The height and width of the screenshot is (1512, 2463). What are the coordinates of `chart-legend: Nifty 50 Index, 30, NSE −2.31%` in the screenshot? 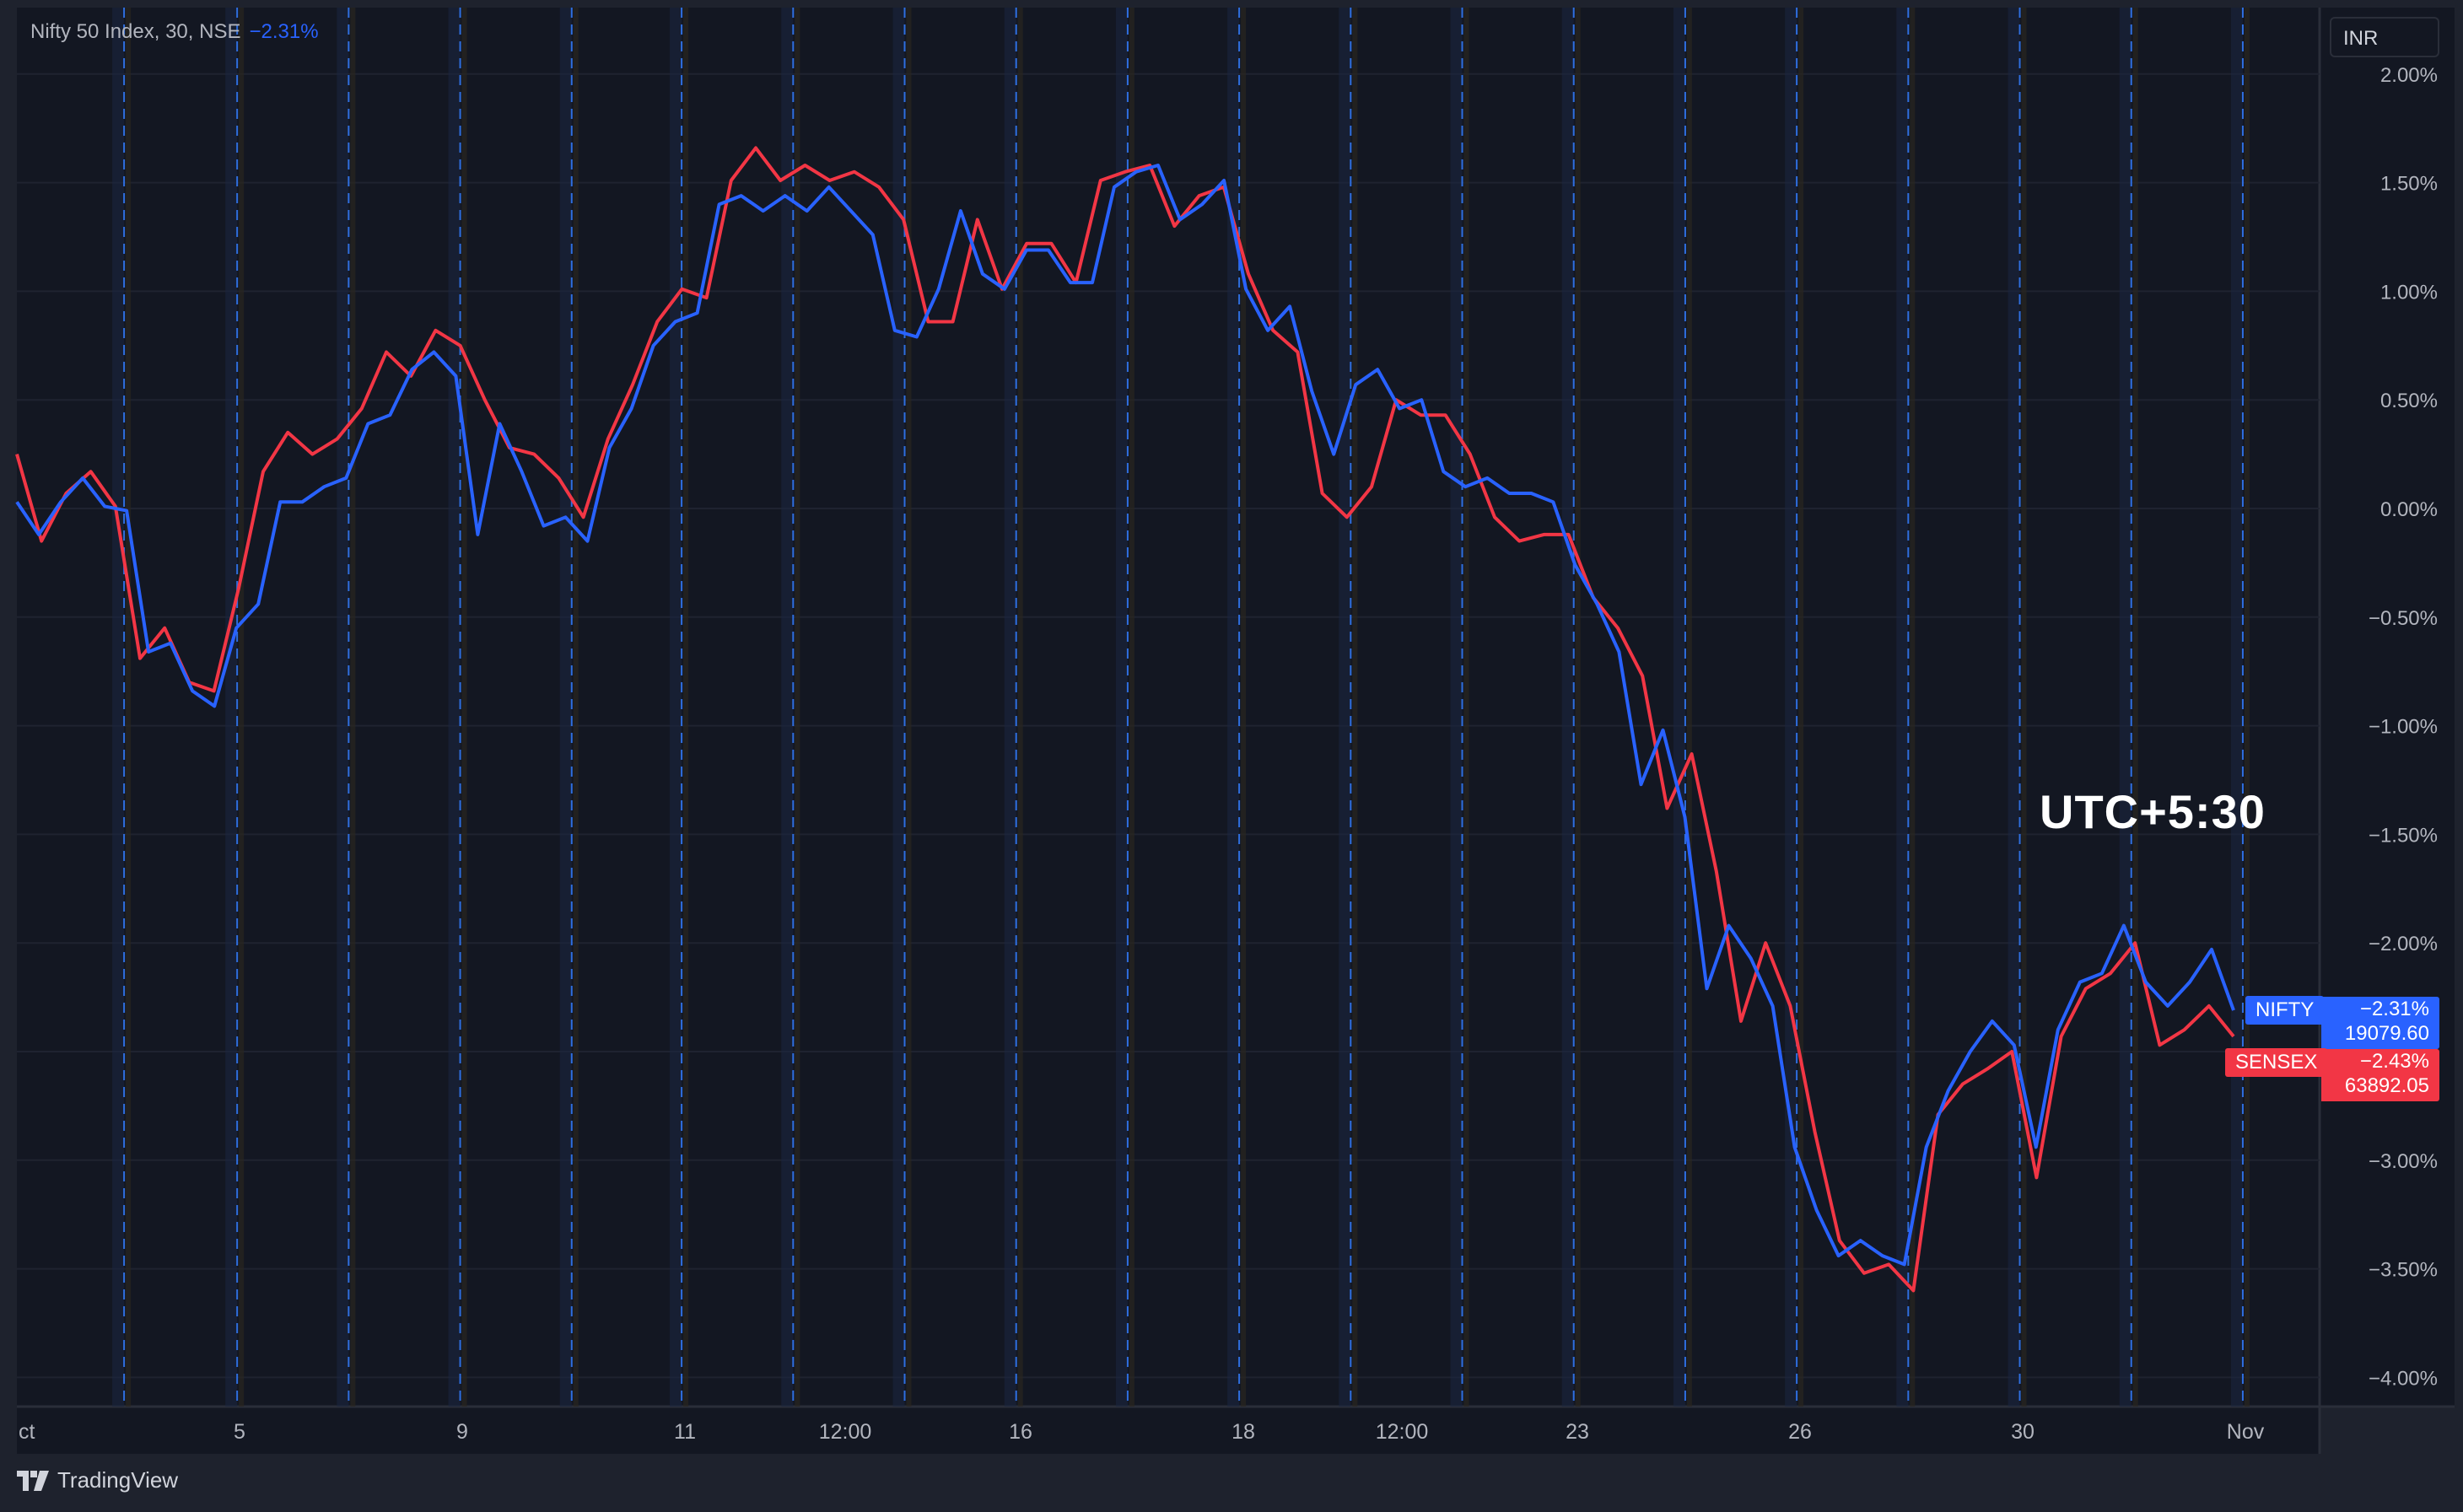 It's located at (174, 32).